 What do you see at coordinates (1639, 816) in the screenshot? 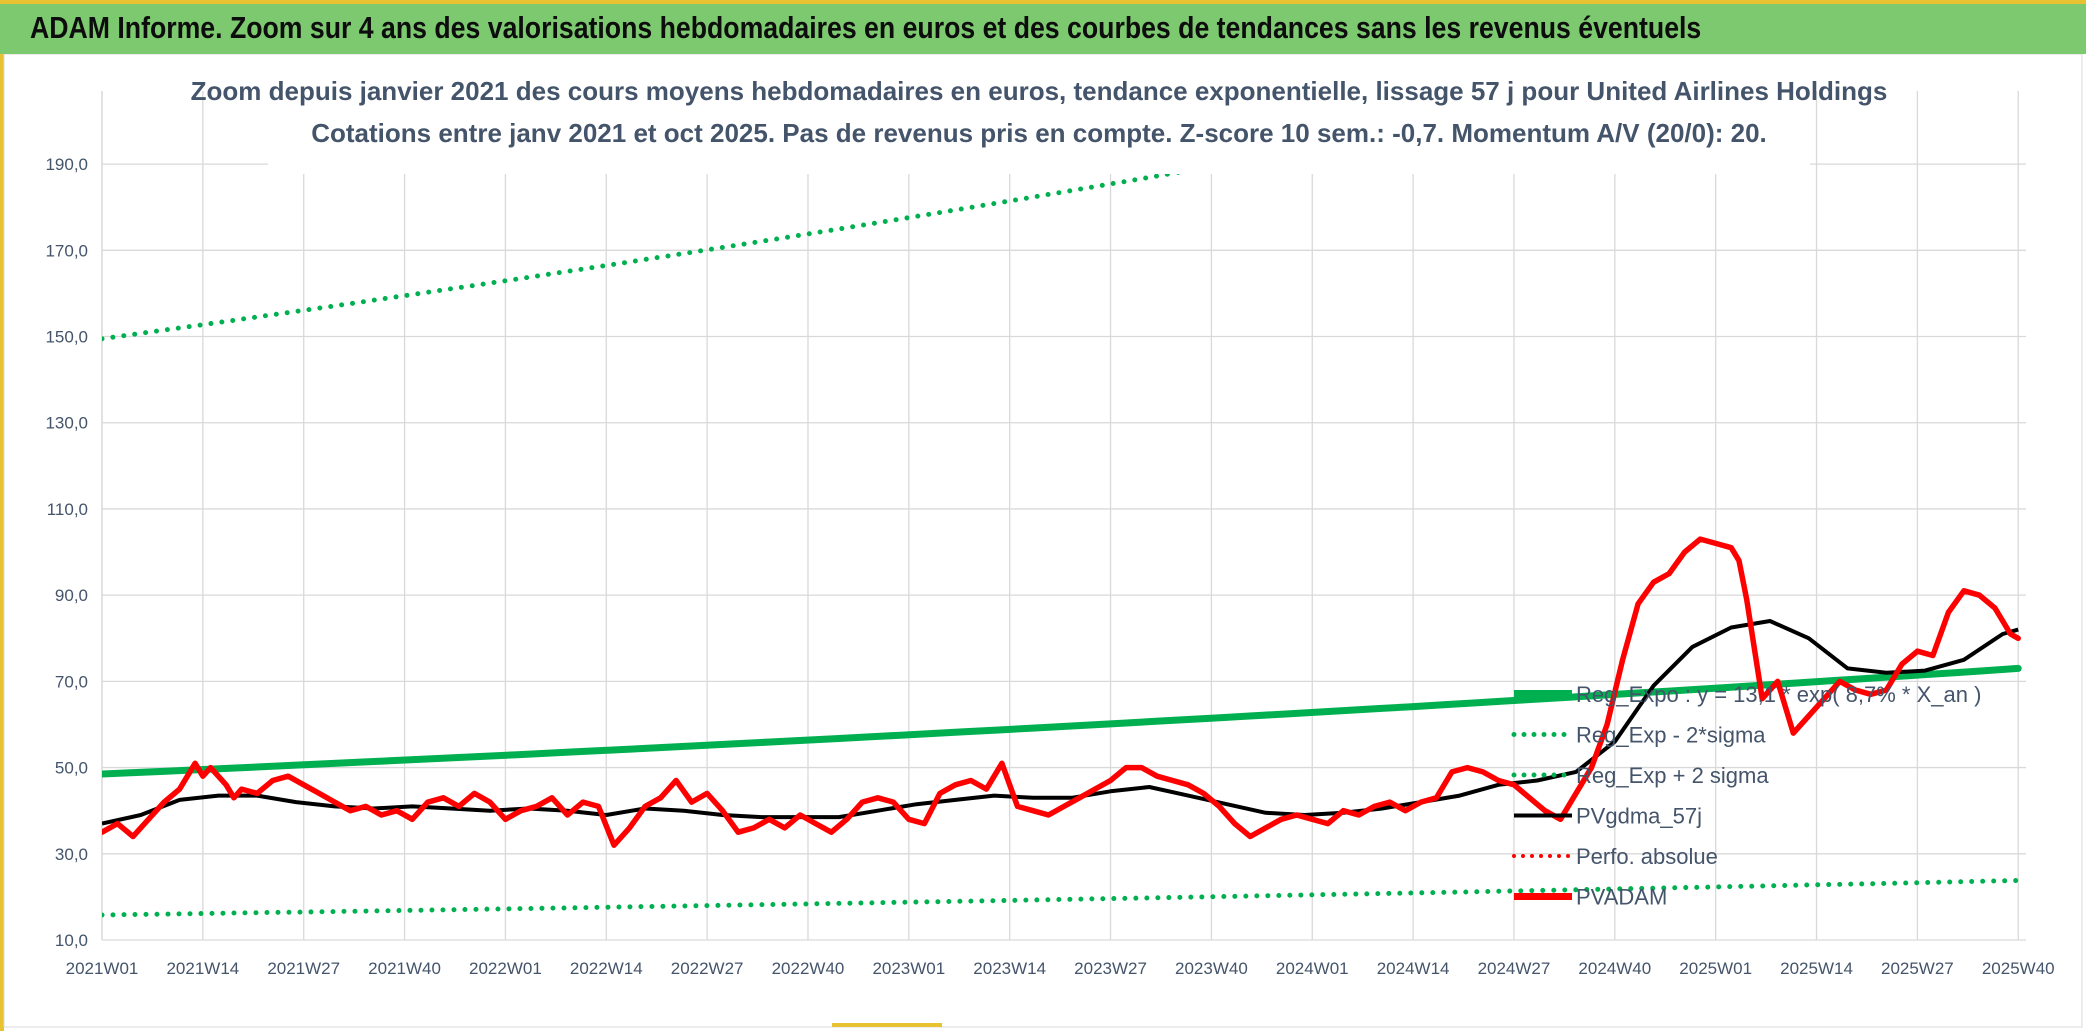
I see `legend-label: PVgdma_57j` at bounding box center [1639, 816].